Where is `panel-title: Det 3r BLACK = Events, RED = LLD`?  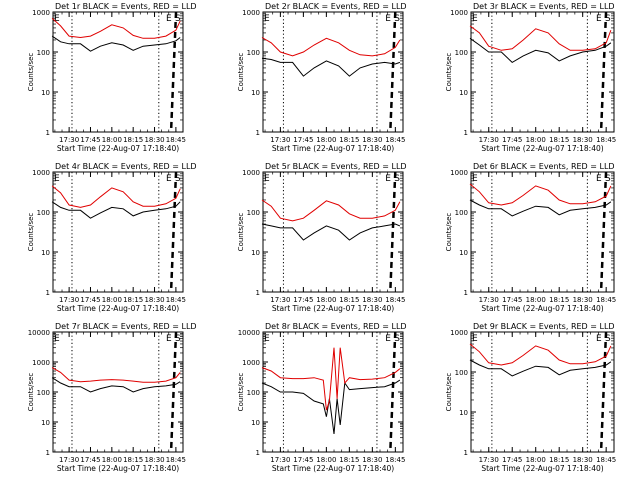
panel-title: Det 3r BLACK = Events, RED = LLD is located at coordinates (544, 6).